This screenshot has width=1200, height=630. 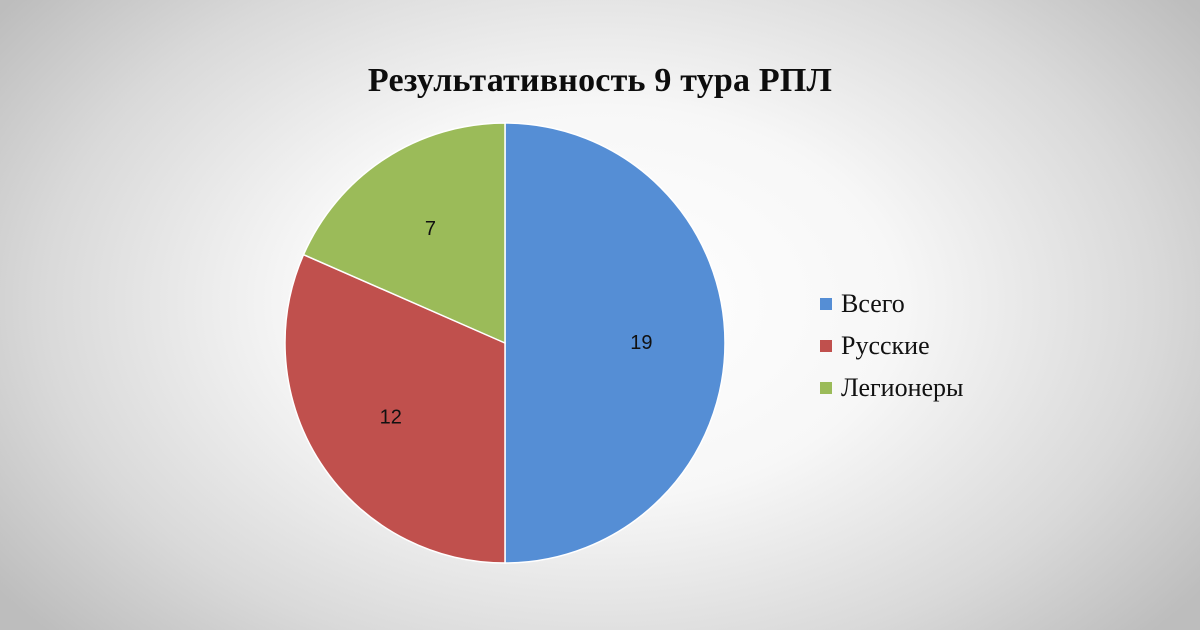 I want to click on legend-item-vsego: Всего, so click(x=892, y=304).